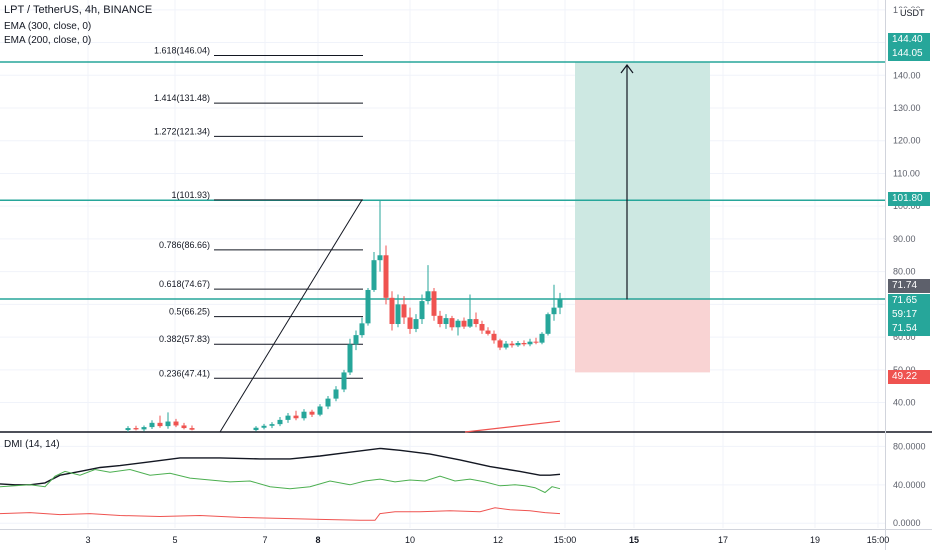  What do you see at coordinates (909, 485) in the screenshot?
I see `dmi-axis-tick-label: 40.0000` at bounding box center [909, 485].